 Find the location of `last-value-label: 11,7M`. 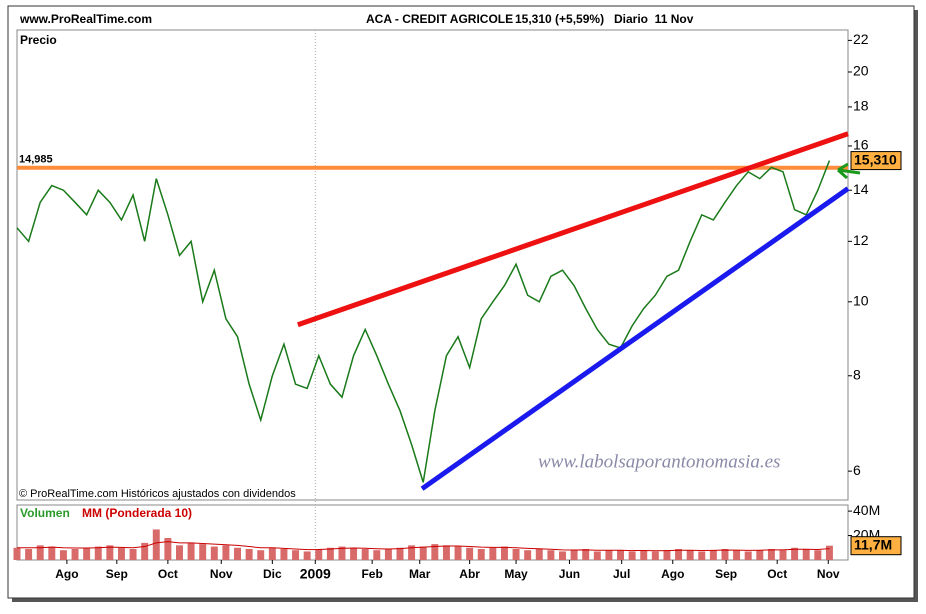

last-value-label: 11,7M is located at coordinates (873, 544).